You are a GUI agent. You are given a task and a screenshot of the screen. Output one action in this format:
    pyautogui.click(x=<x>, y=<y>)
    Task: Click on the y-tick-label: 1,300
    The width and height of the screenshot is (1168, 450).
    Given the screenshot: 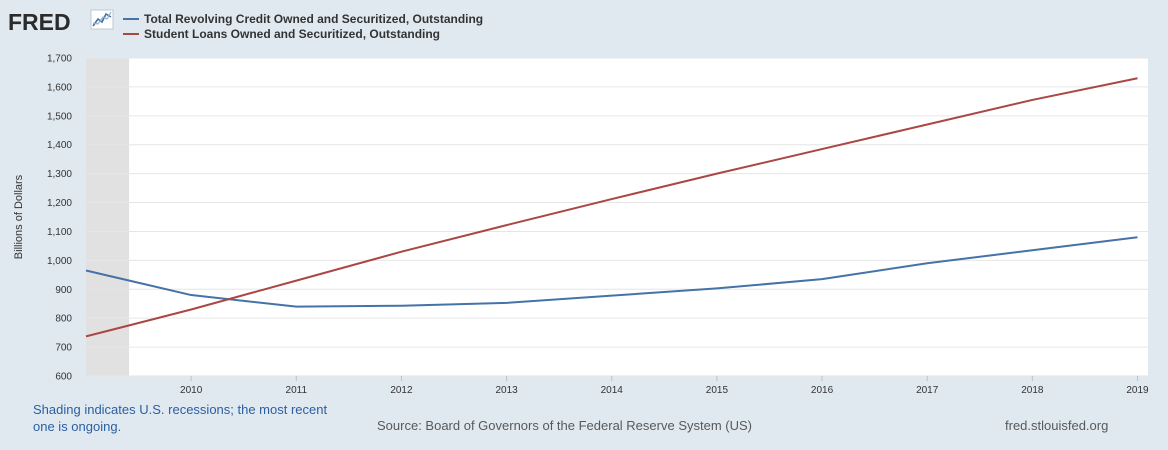 What is the action you would take?
    pyautogui.click(x=59, y=174)
    